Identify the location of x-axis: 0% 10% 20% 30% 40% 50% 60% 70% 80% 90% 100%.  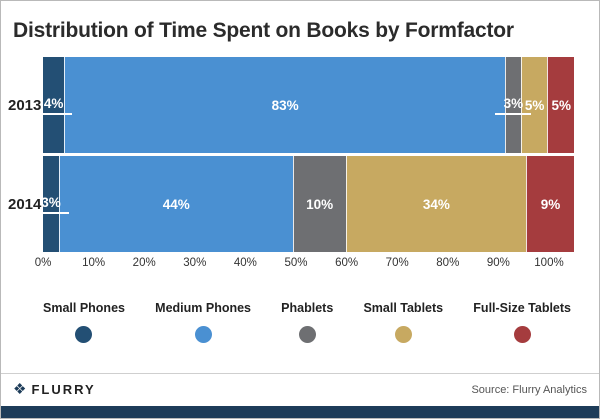
(299, 267).